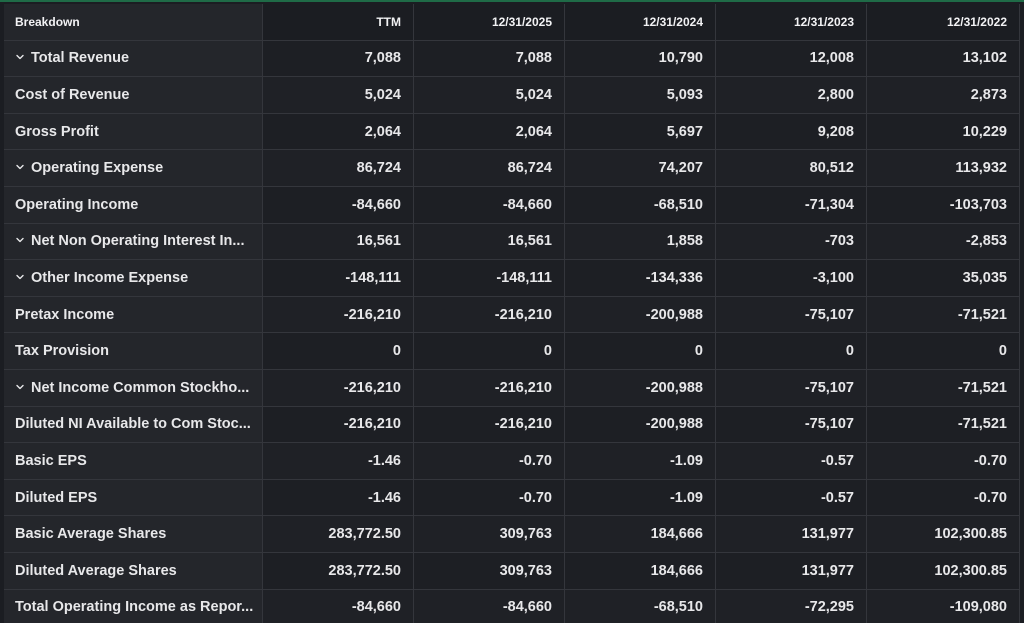 This screenshot has width=1024, height=623. Describe the element at coordinates (791, 168) in the screenshot. I see `table-cell: 80,512` at that location.